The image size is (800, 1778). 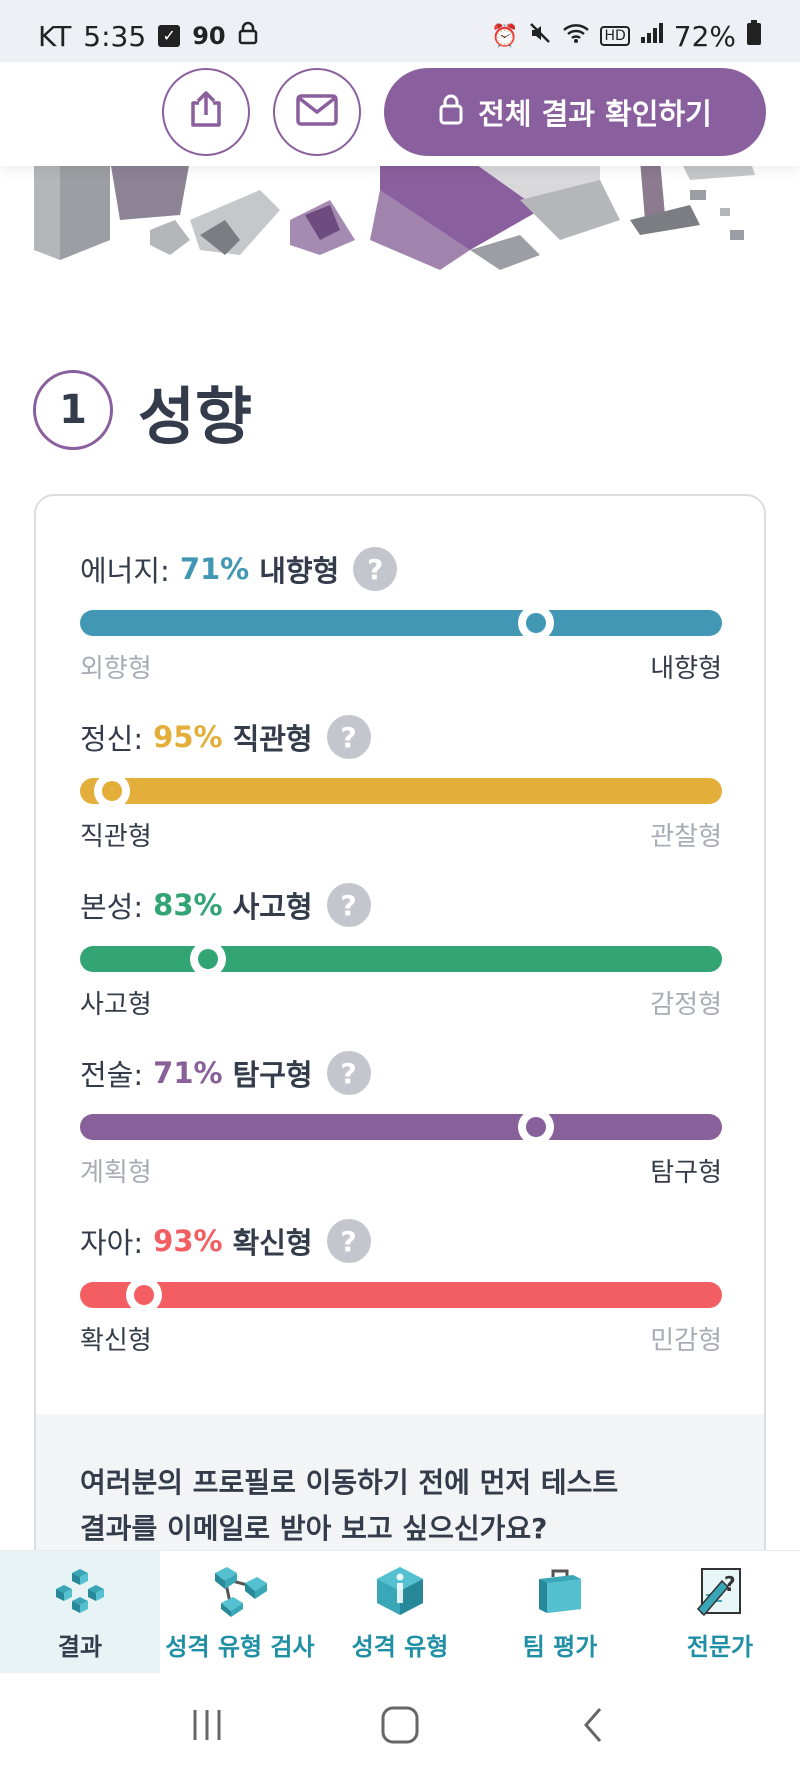 I want to click on trait-right-label: 내향형, so click(x=686, y=669).